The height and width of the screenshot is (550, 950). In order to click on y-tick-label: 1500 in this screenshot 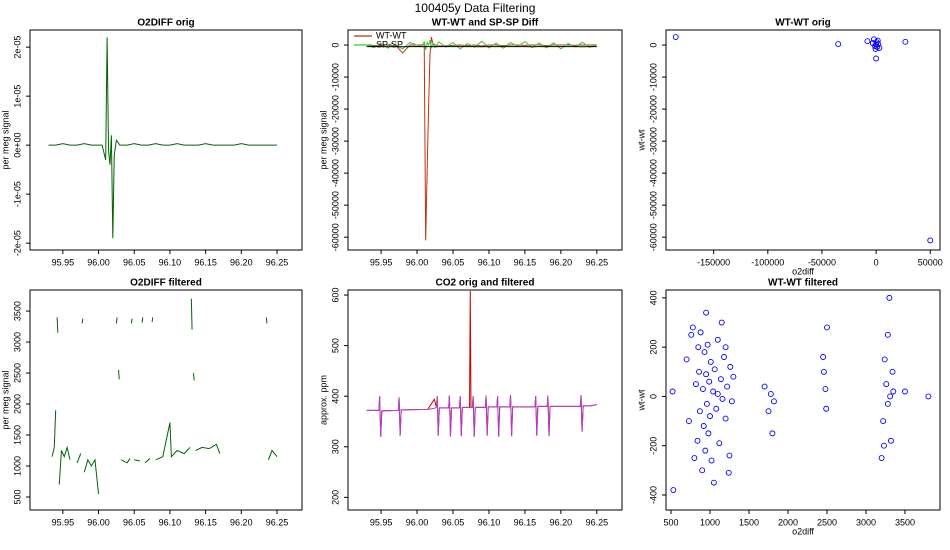, I will do `click(17, 435)`.